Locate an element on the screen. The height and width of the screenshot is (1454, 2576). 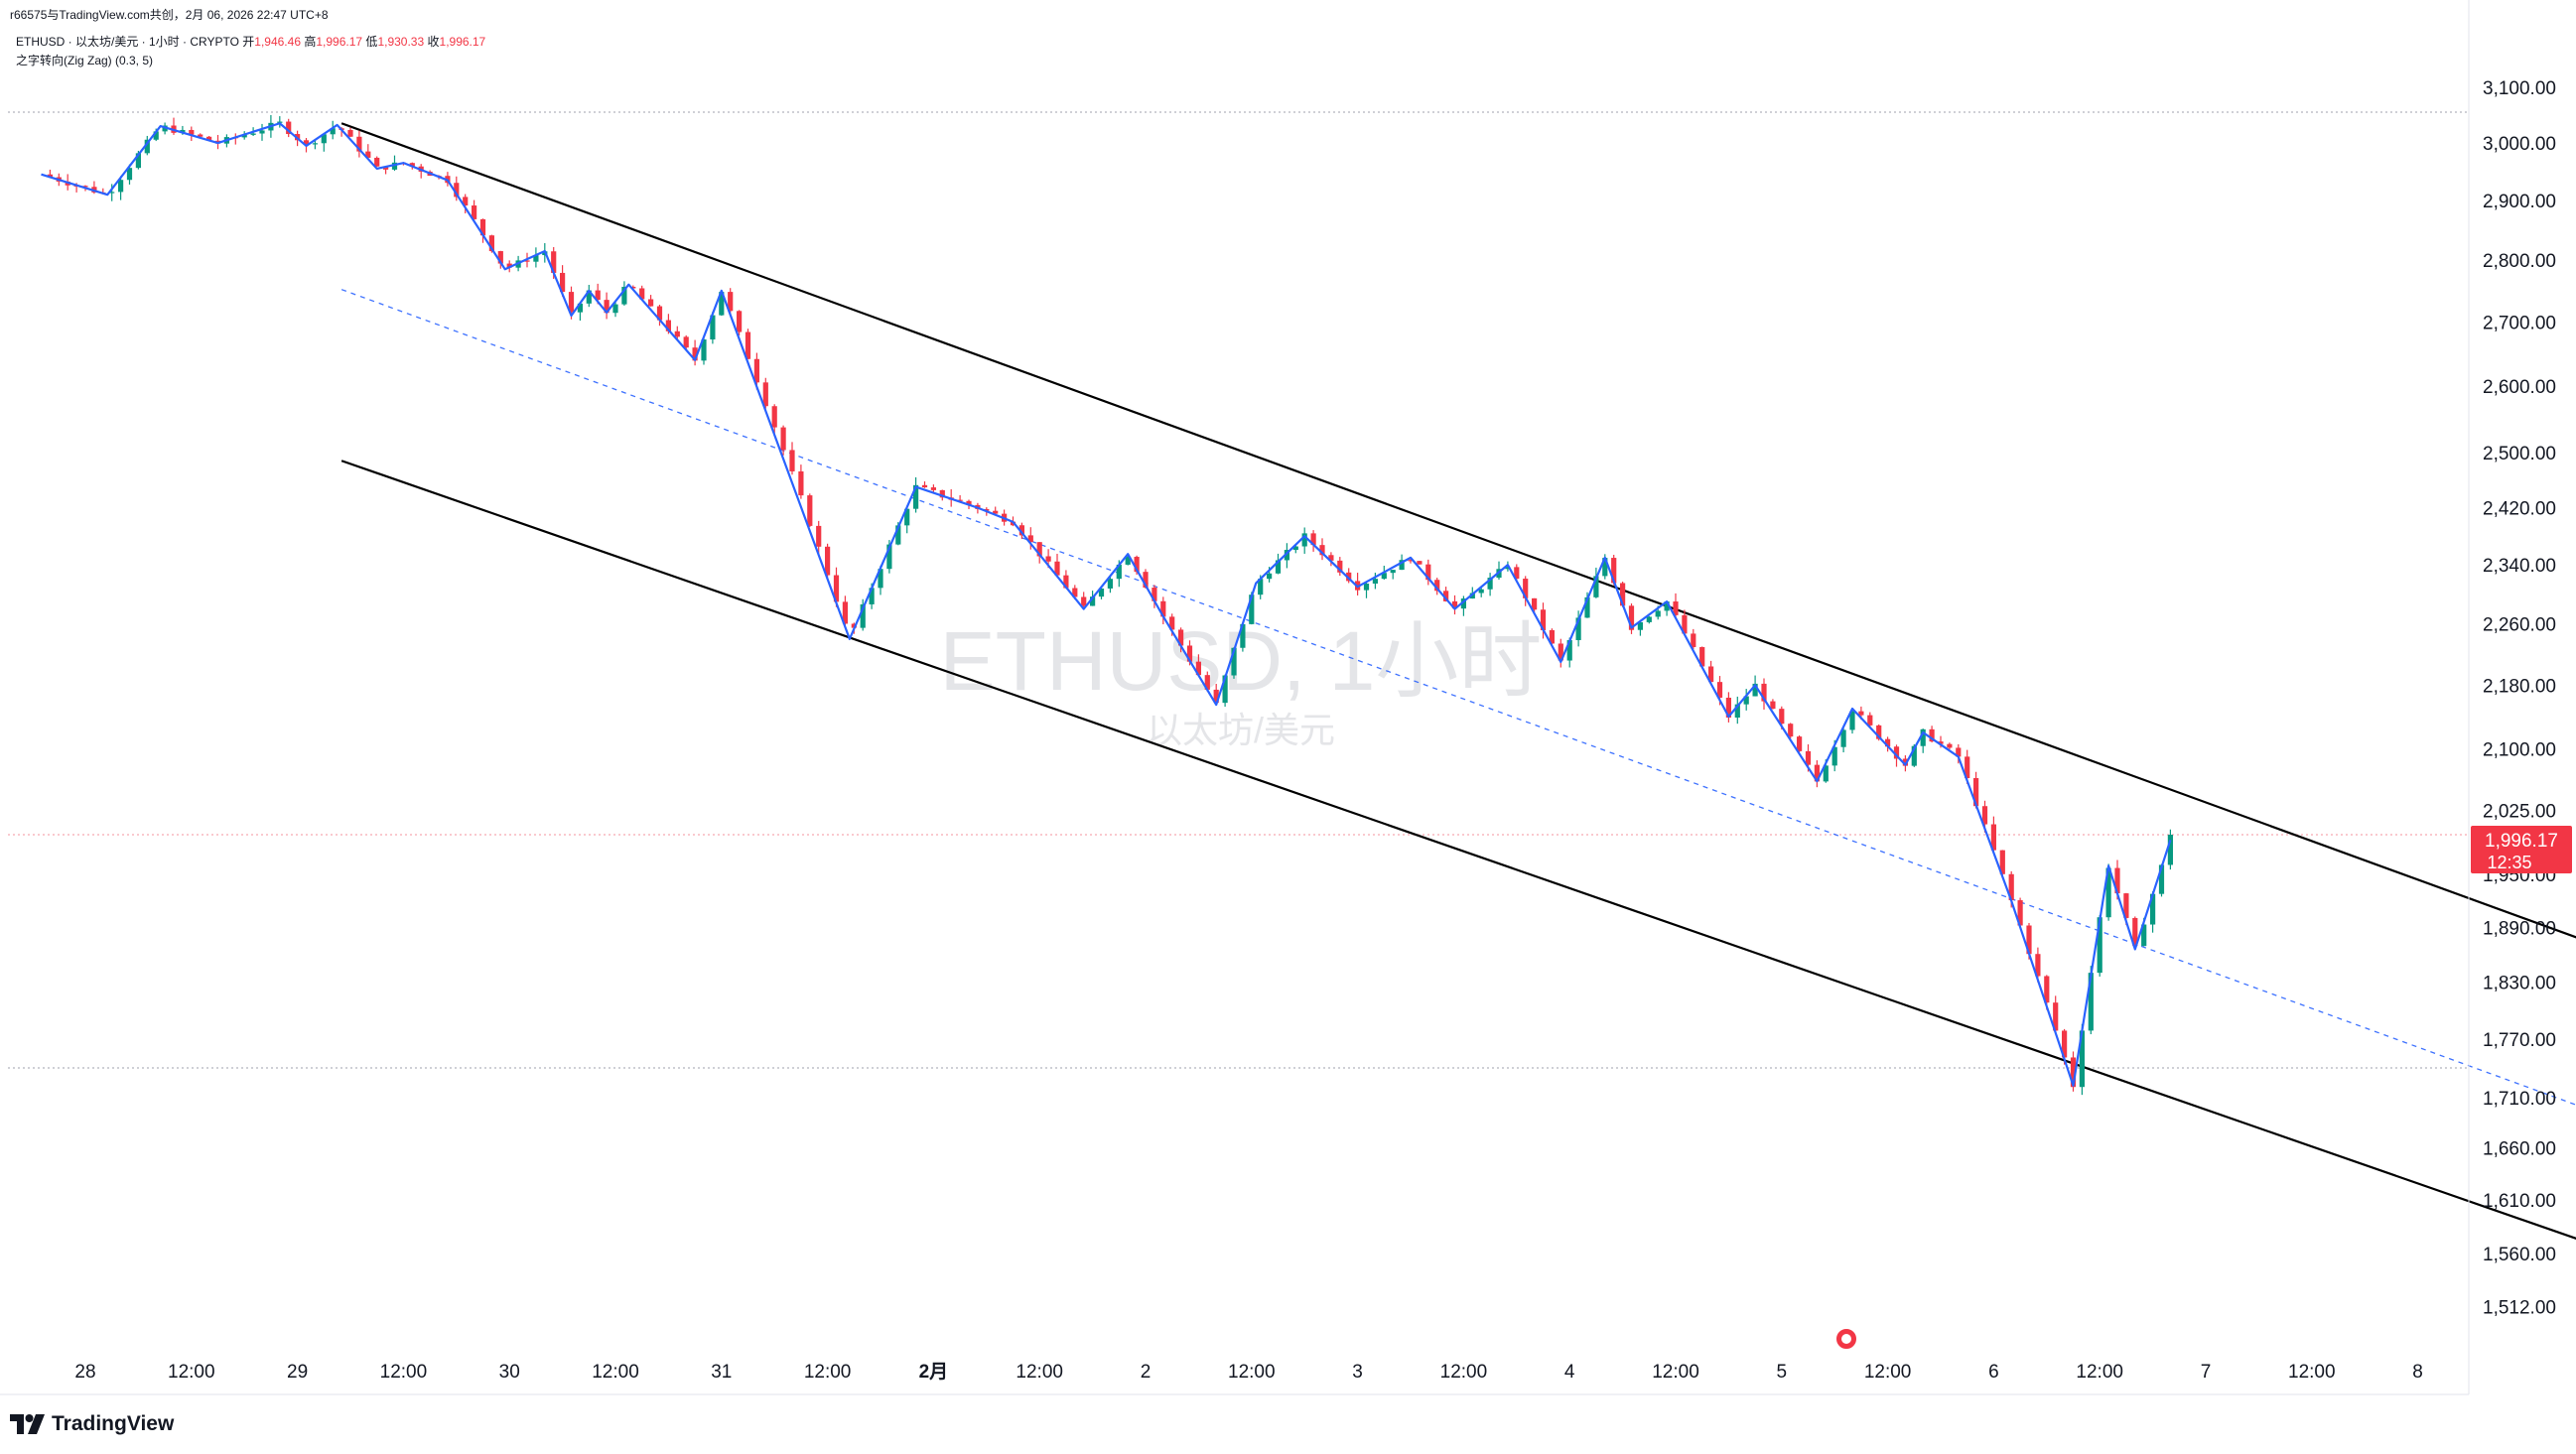
time-axis-label: 31 is located at coordinates (721, 1373).